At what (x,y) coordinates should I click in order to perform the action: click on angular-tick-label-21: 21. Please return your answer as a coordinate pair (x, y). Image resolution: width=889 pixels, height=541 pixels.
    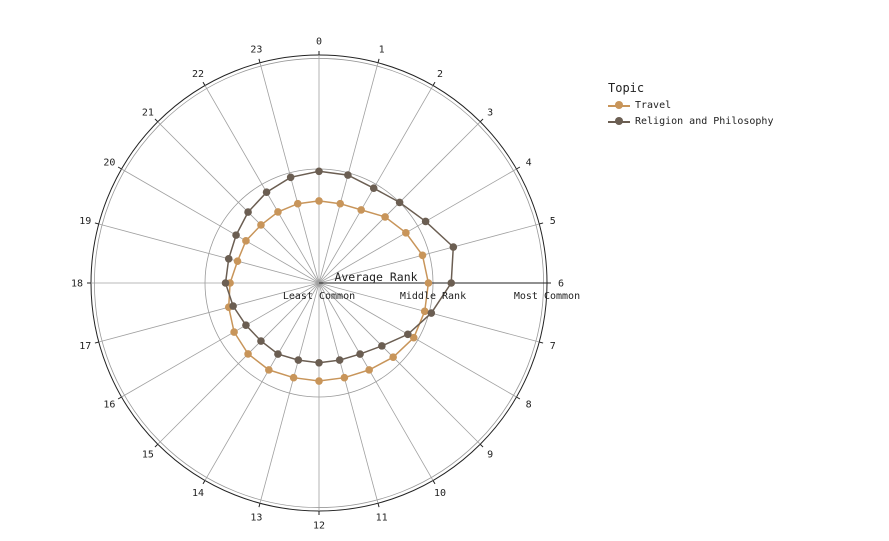
    Looking at the image, I should click on (148, 112).